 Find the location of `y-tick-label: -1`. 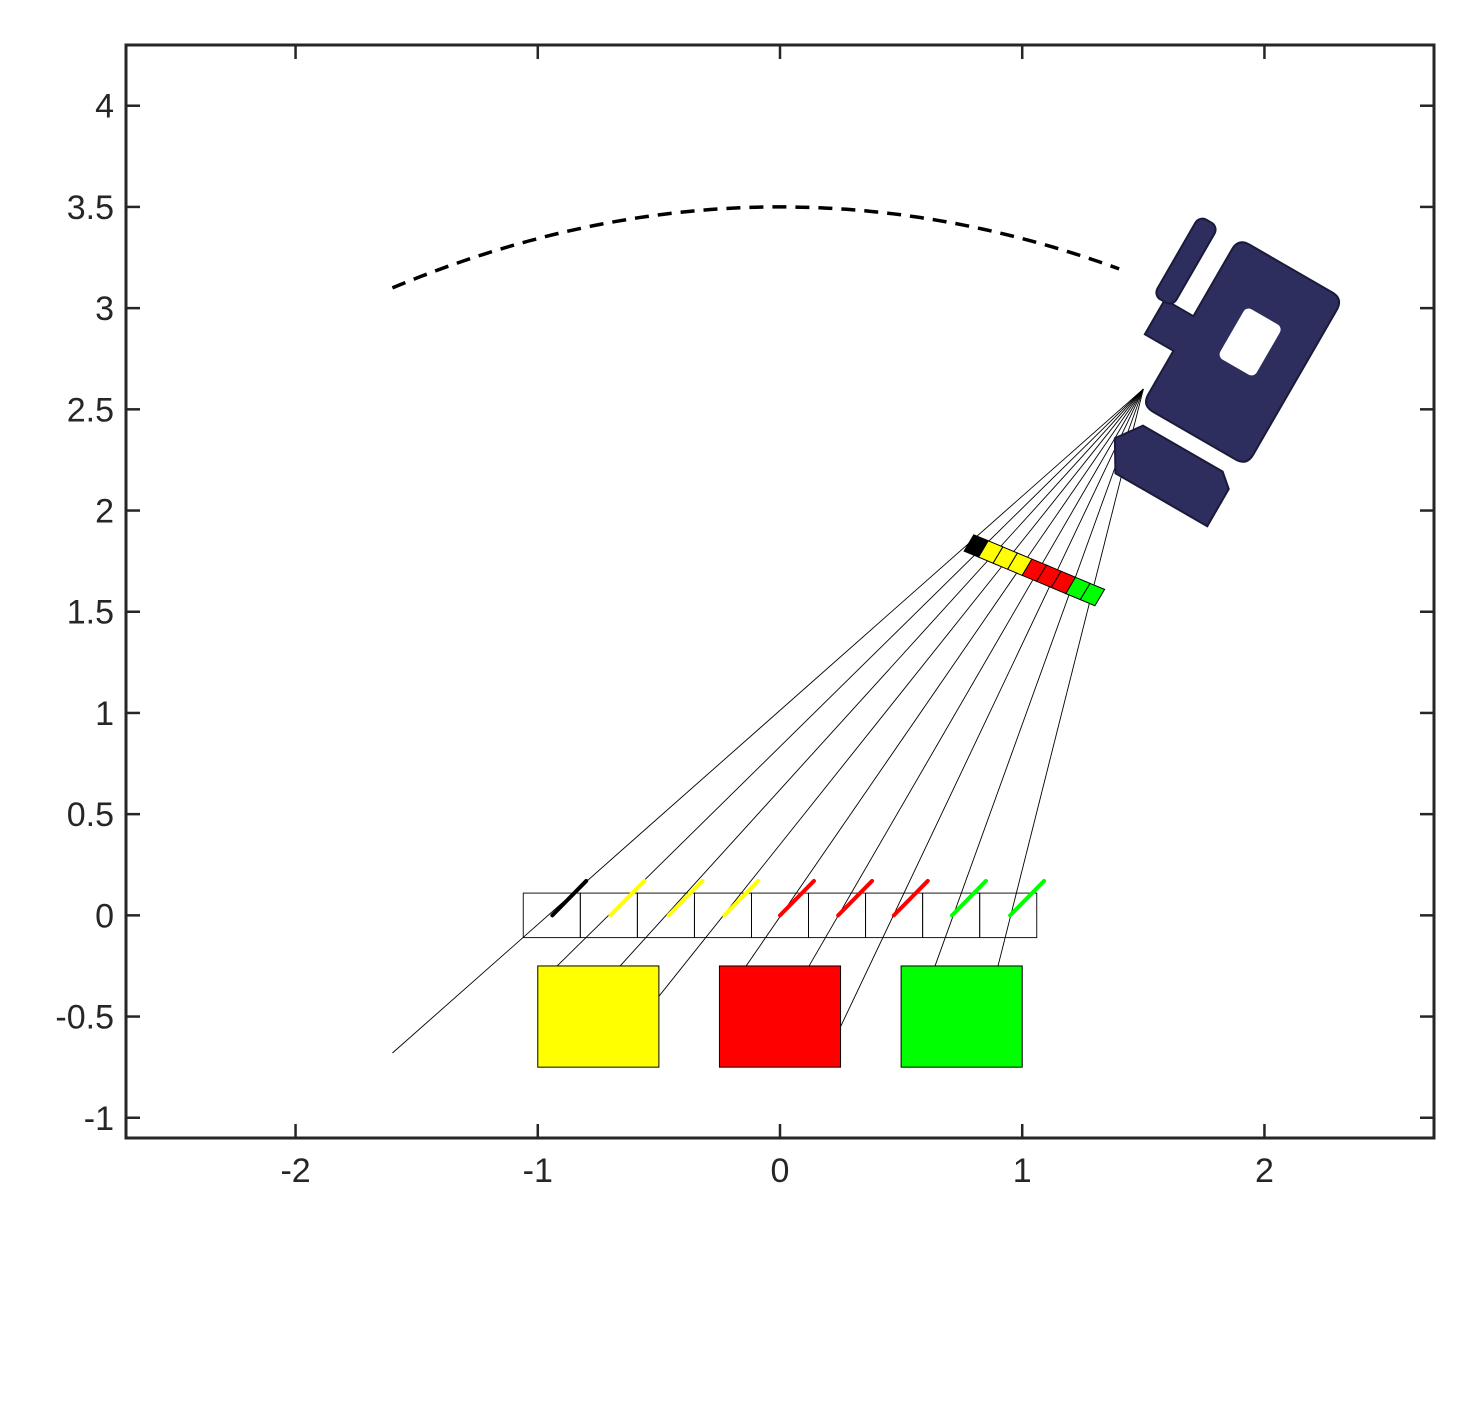

y-tick-label: -1 is located at coordinates (99, 1119).